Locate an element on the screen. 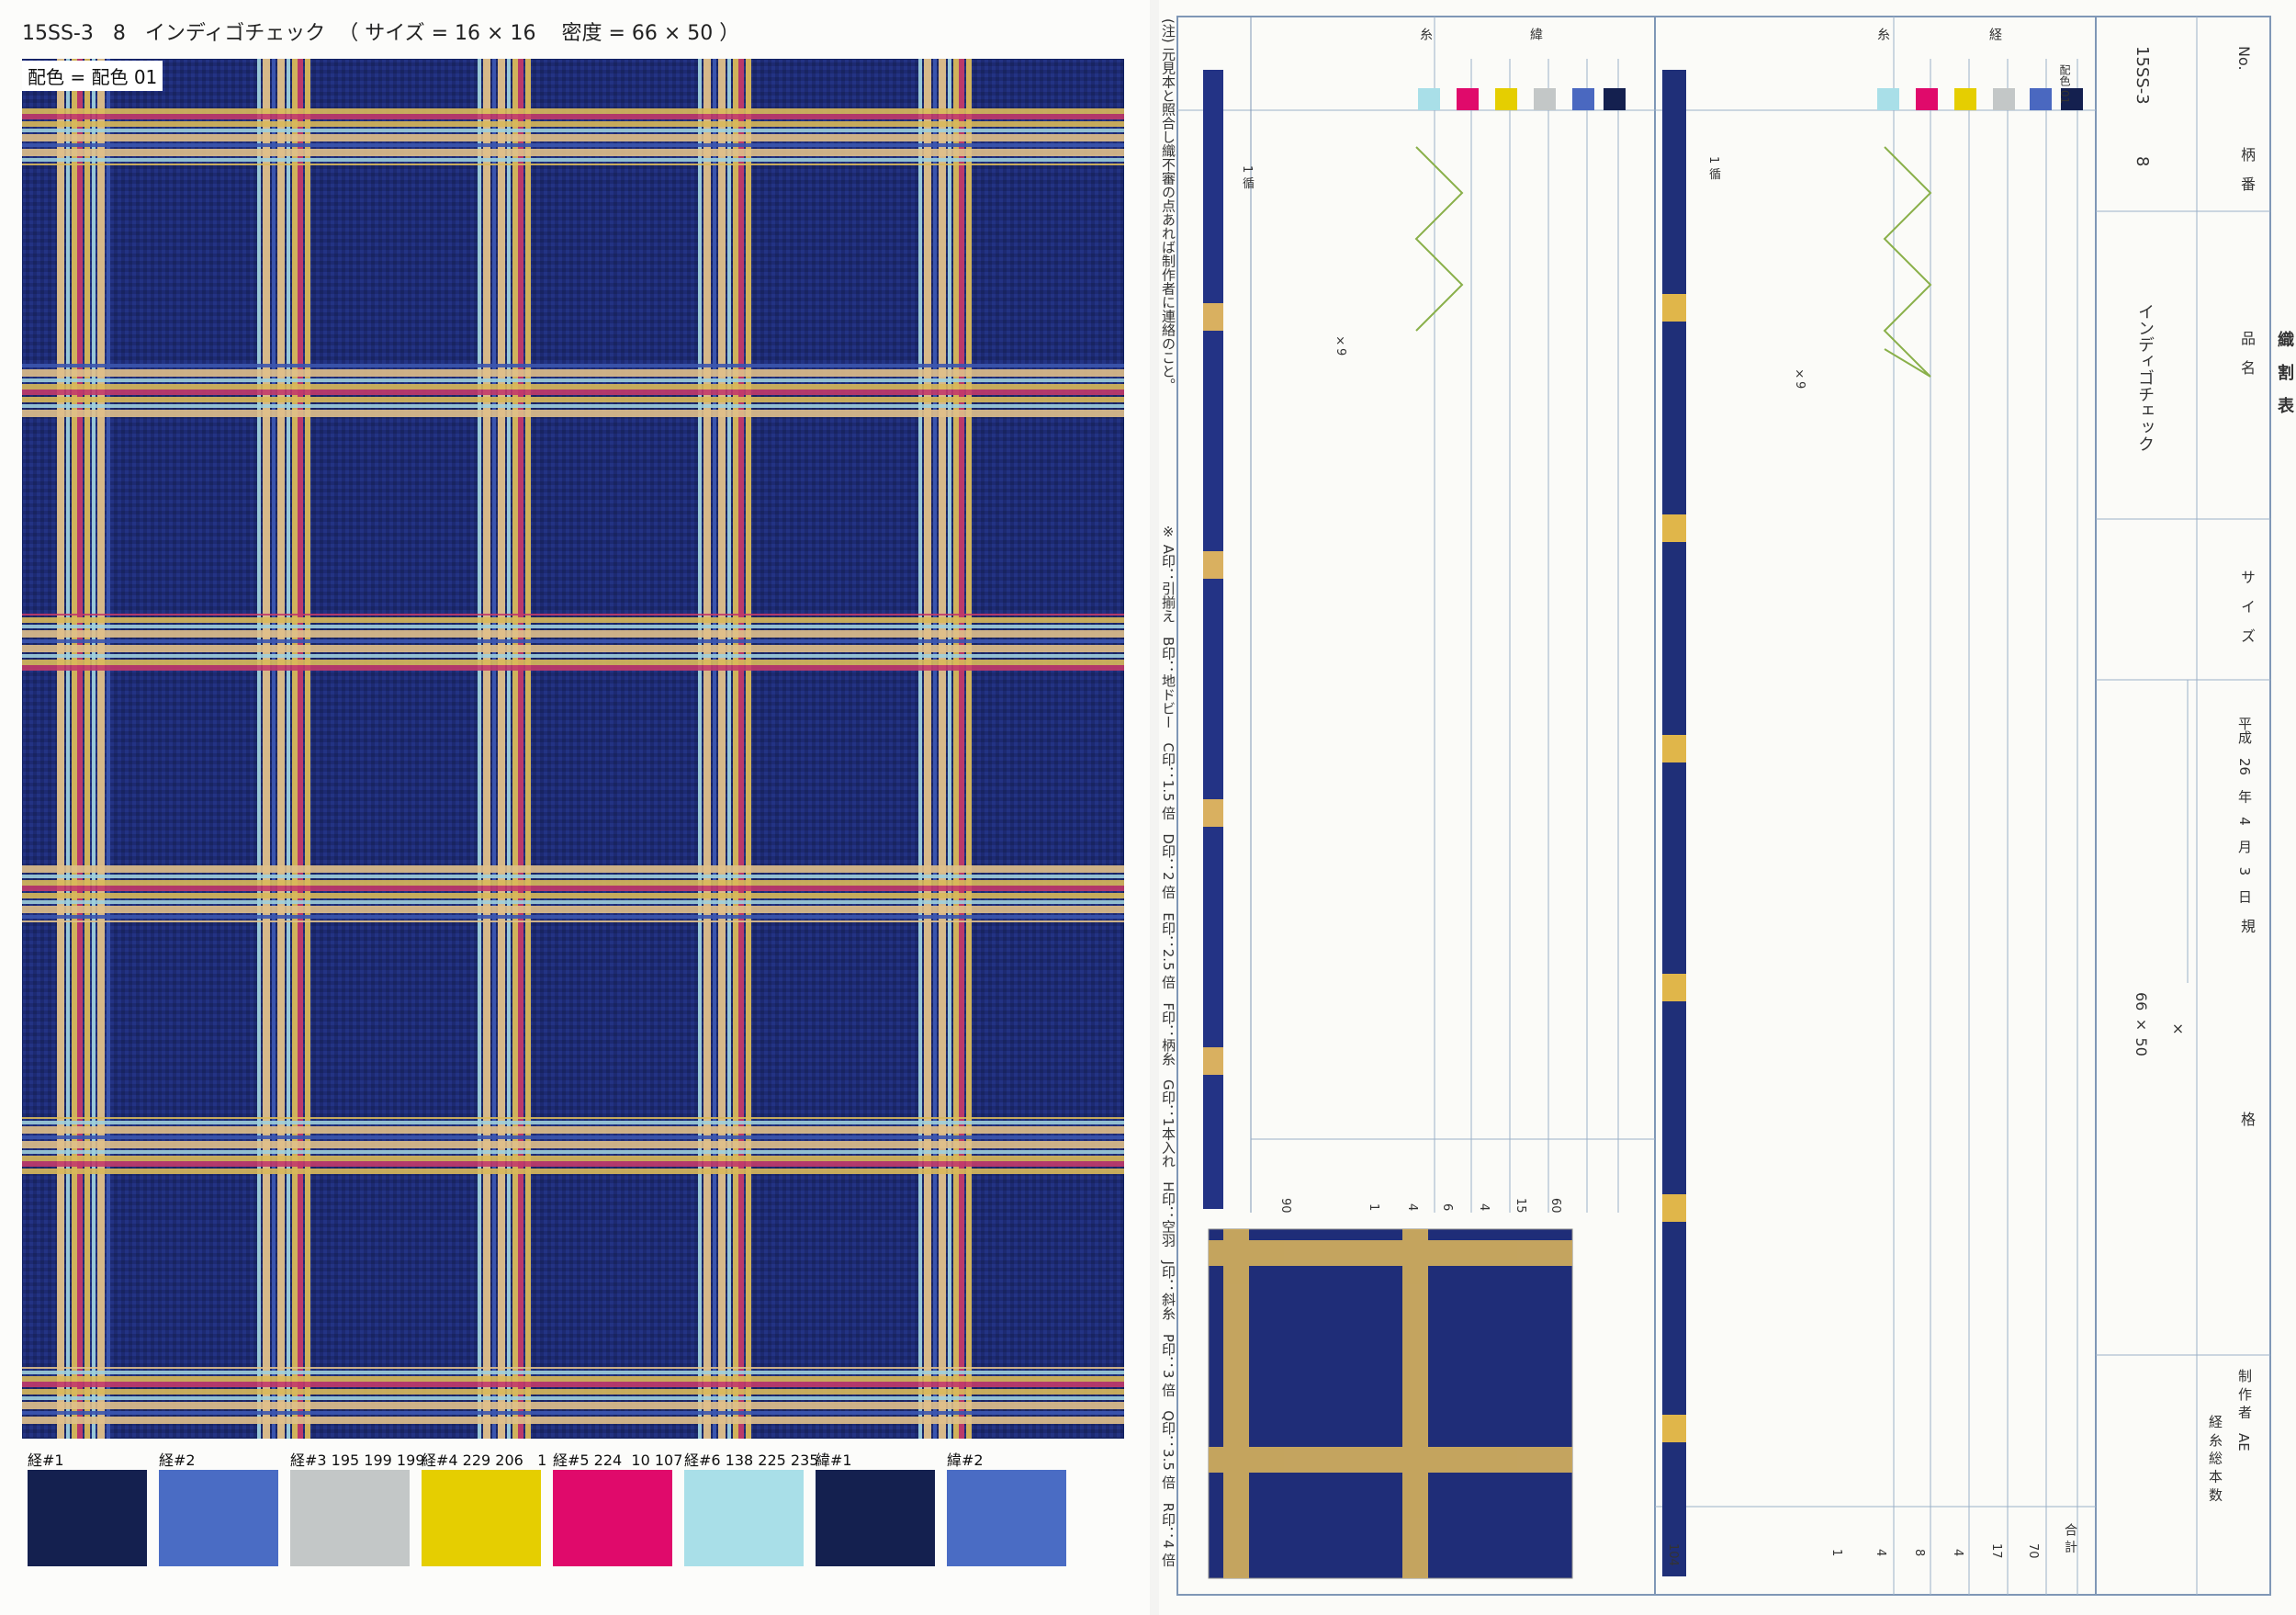  warp-x9: ×9 is located at coordinates (1800, 378).